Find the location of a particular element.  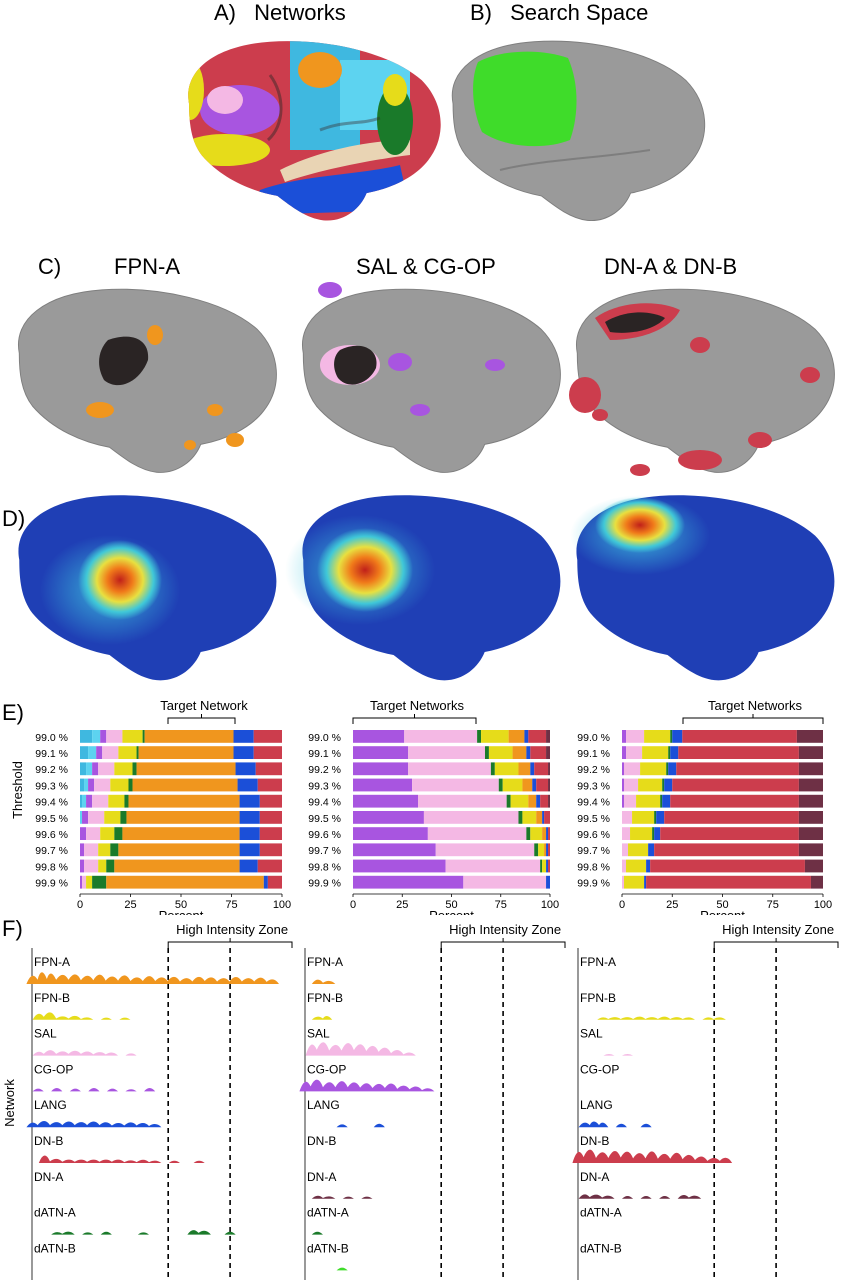

panel-c-title-1: FPN-A is located at coordinates (147, 266).